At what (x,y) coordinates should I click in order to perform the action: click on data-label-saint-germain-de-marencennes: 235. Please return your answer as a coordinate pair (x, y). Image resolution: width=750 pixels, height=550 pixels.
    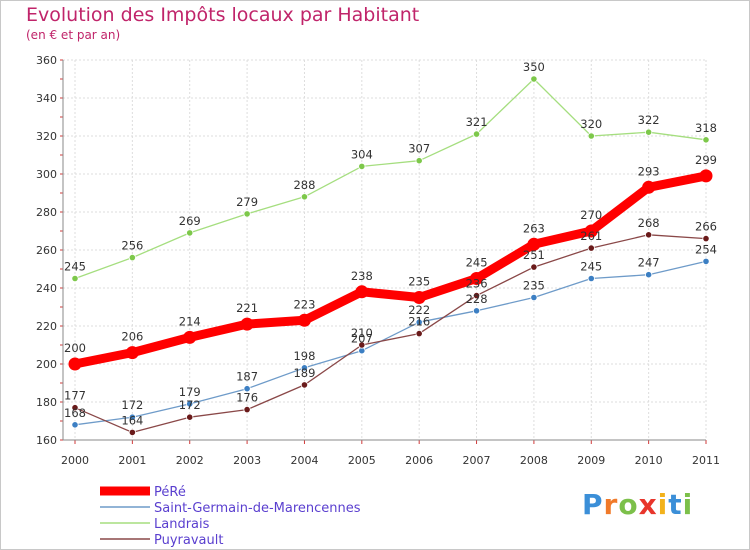
    Looking at the image, I should click on (534, 286).